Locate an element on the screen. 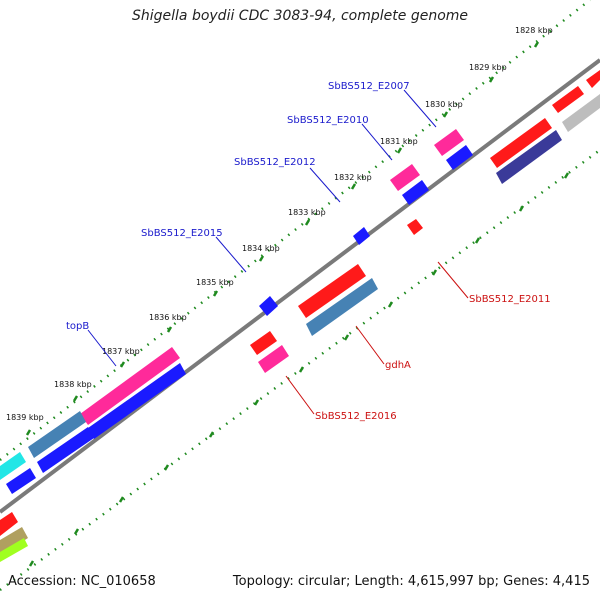 This screenshot has width=600, height=600. kbp-label: 1839 kbp is located at coordinates (25, 417).